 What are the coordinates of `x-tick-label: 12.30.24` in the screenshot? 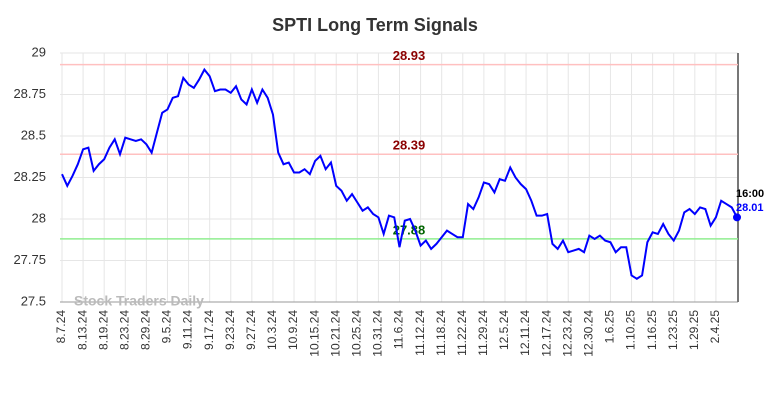 It's located at (589, 333).